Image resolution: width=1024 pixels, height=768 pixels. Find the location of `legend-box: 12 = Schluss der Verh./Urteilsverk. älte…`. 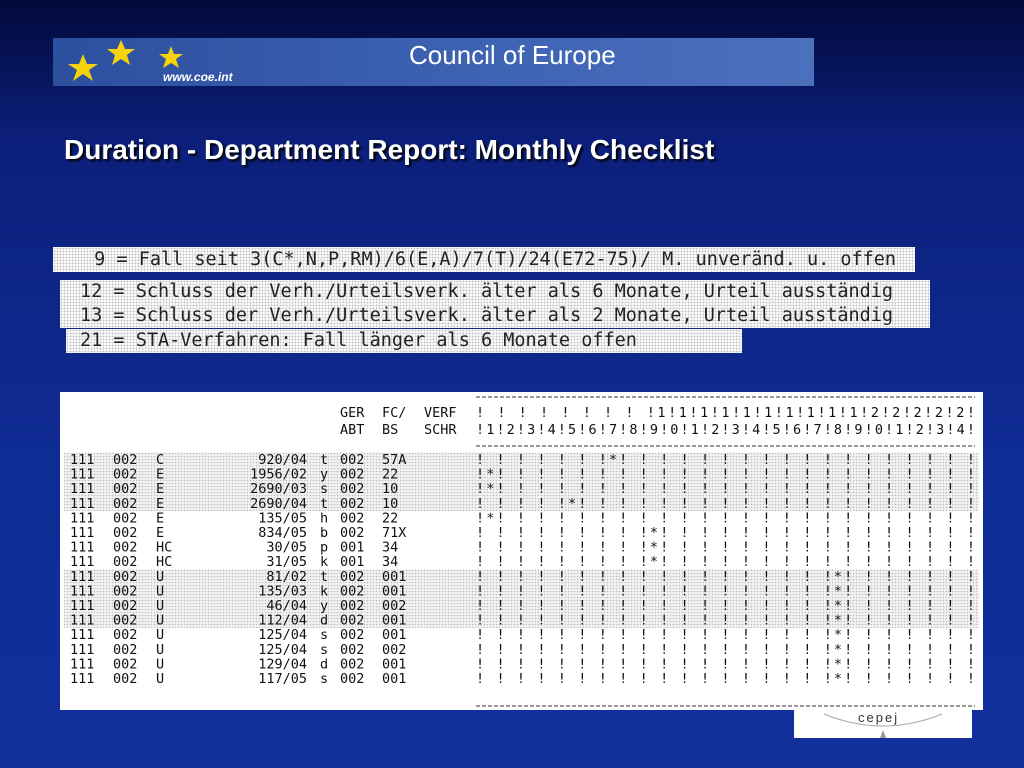

legend-box: 12 = Schluss der Verh./Urteilsverk. älte… is located at coordinates (495, 304).